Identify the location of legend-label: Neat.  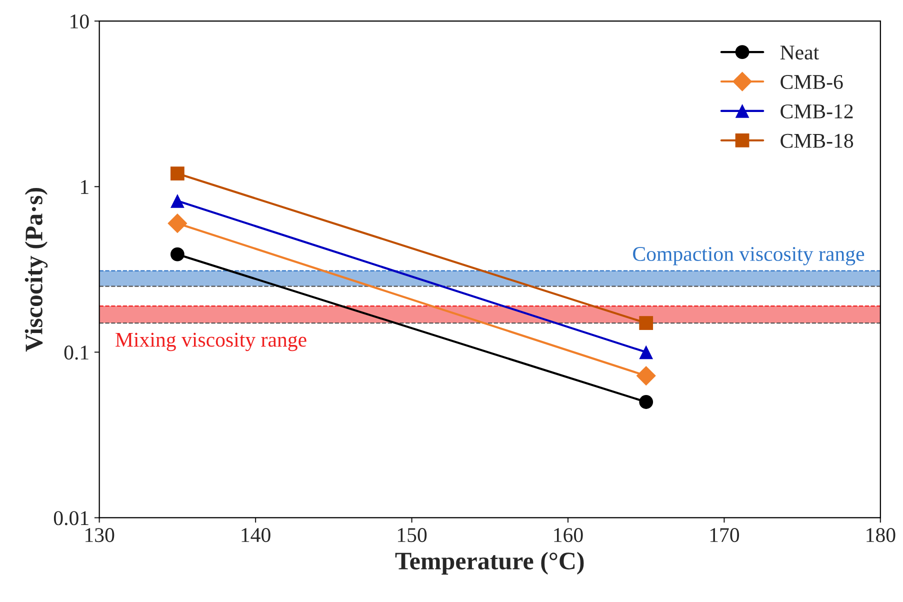
(799, 53).